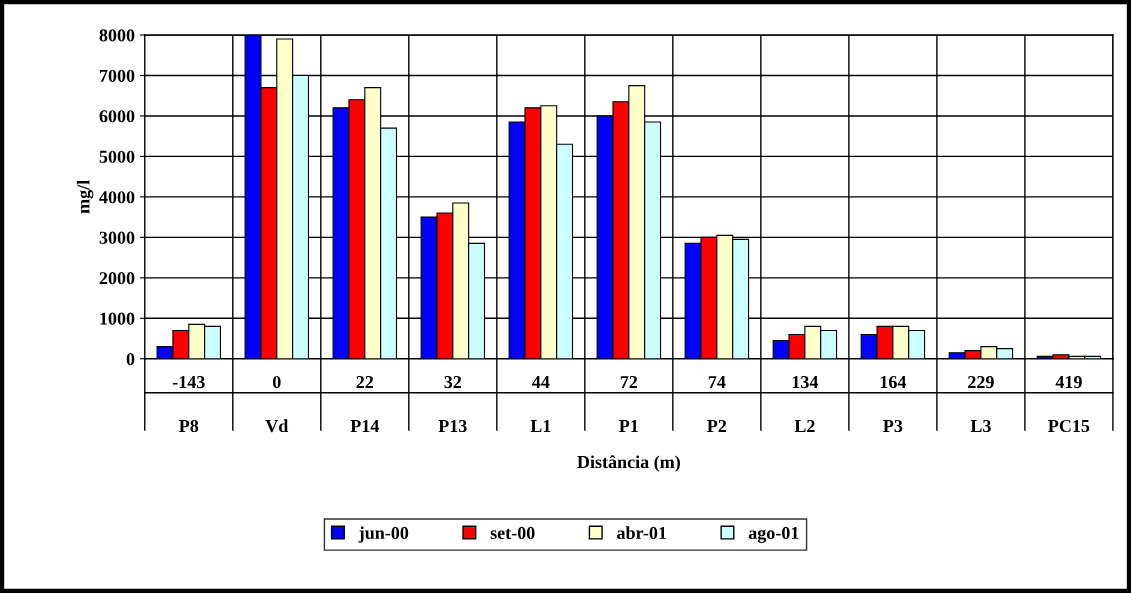 The height and width of the screenshot is (593, 1131). I want to click on category-label: 32 P13, so click(452, 404).